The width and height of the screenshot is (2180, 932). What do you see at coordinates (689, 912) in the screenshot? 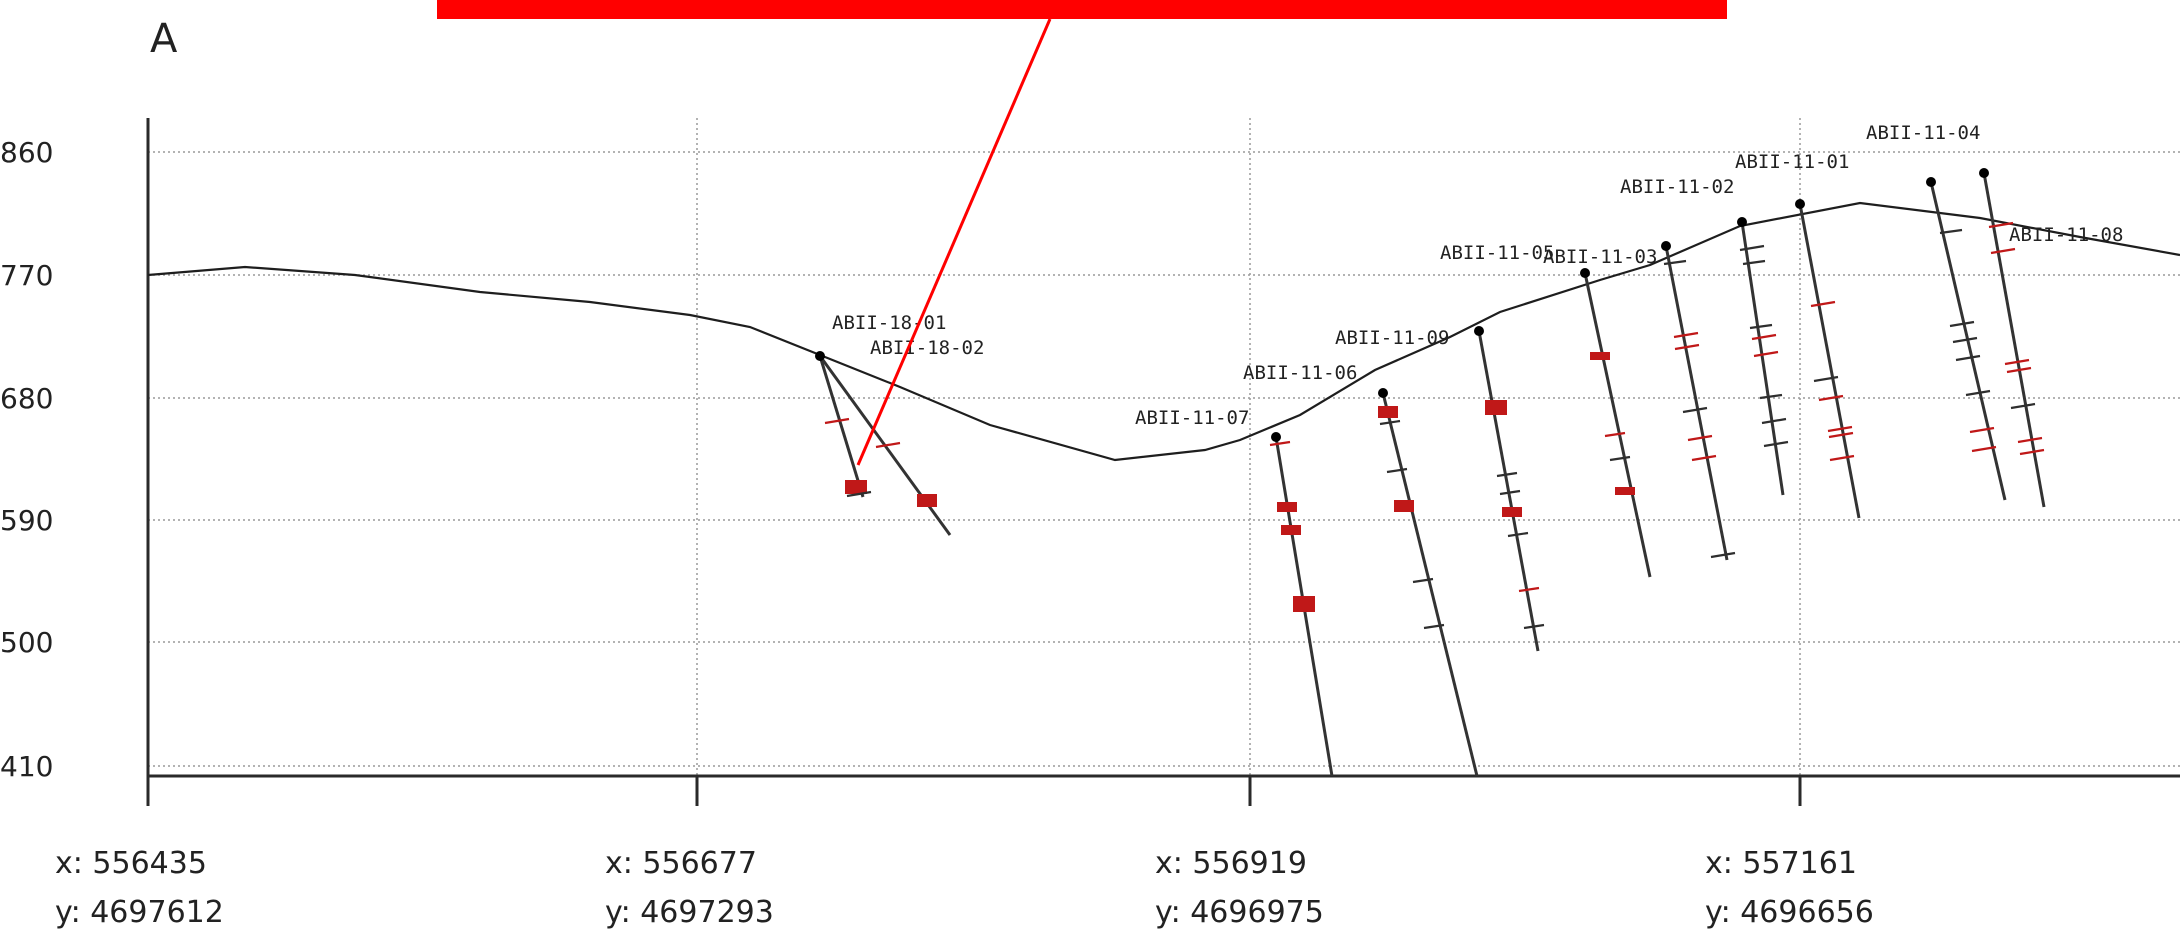
I see `y-coordinate-label: y: 4697293` at bounding box center [689, 912].